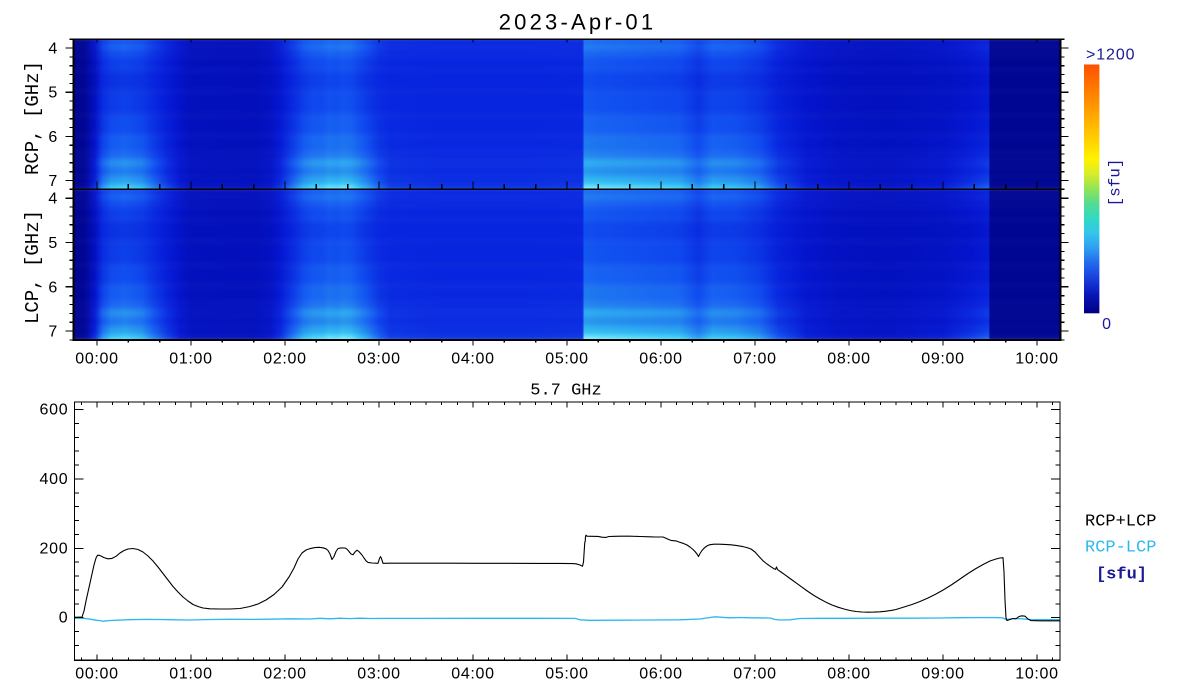  What do you see at coordinates (1120, 522) in the screenshot?
I see `svg-text: RCP+LCP` at bounding box center [1120, 522].